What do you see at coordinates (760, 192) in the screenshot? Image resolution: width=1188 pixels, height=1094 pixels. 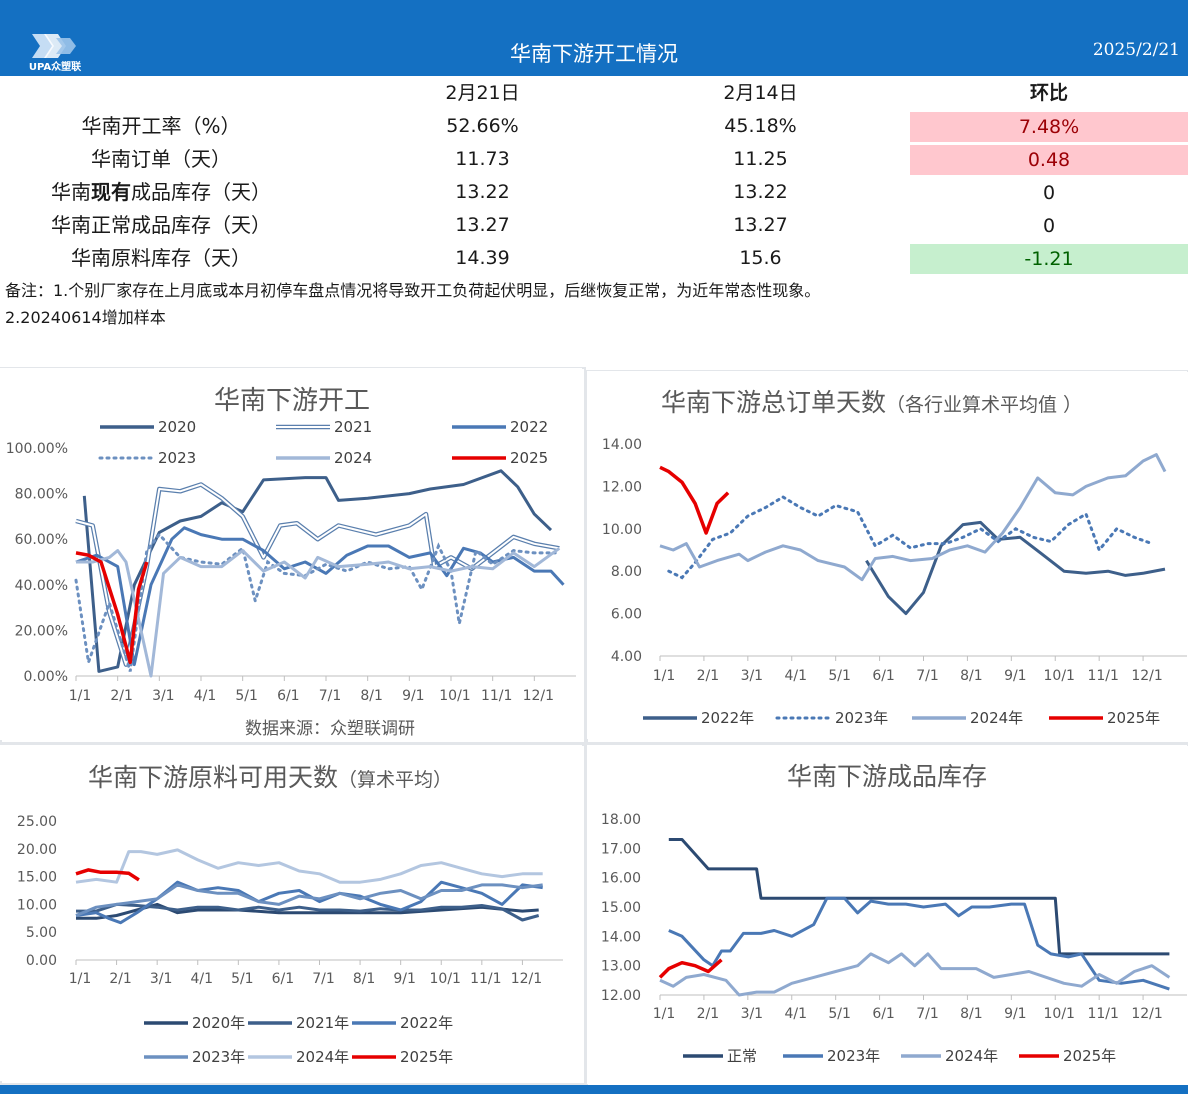 I see `value-previous: 13.22` at bounding box center [760, 192].